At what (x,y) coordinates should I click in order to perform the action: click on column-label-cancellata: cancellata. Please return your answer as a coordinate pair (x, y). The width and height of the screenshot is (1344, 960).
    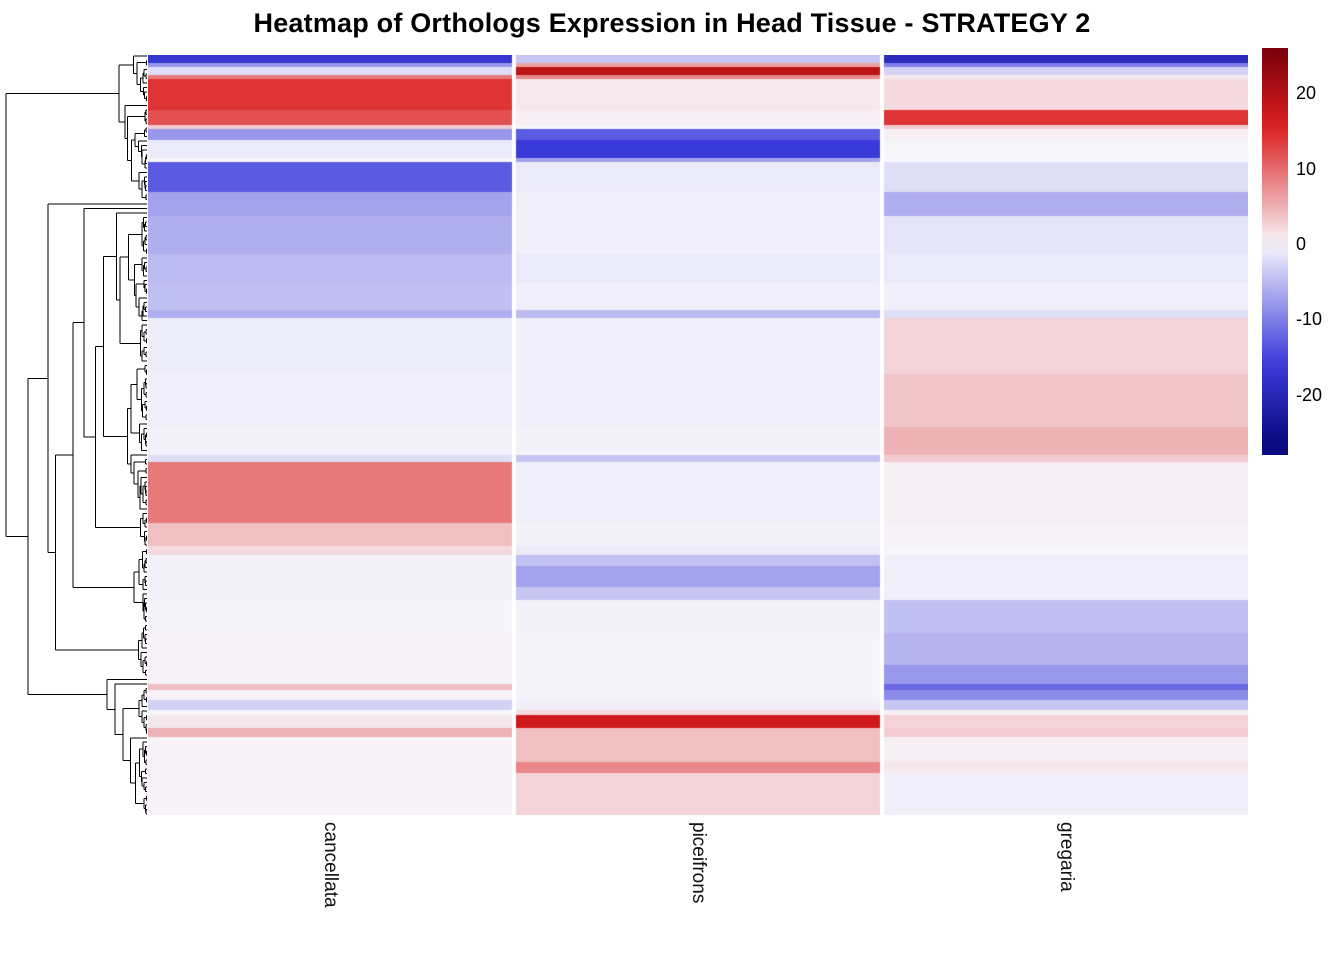
    Looking at the image, I should click on (330, 865).